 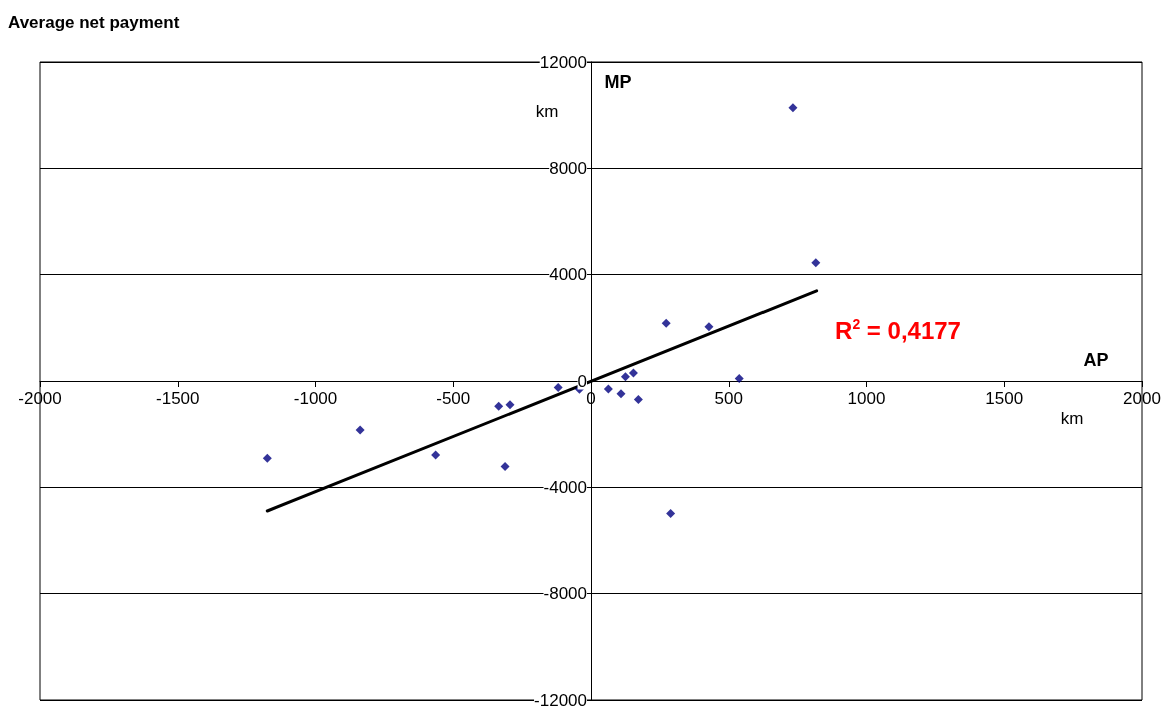 What do you see at coordinates (568, 275) in the screenshot?
I see `y-tick-label: 4000` at bounding box center [568, 275].